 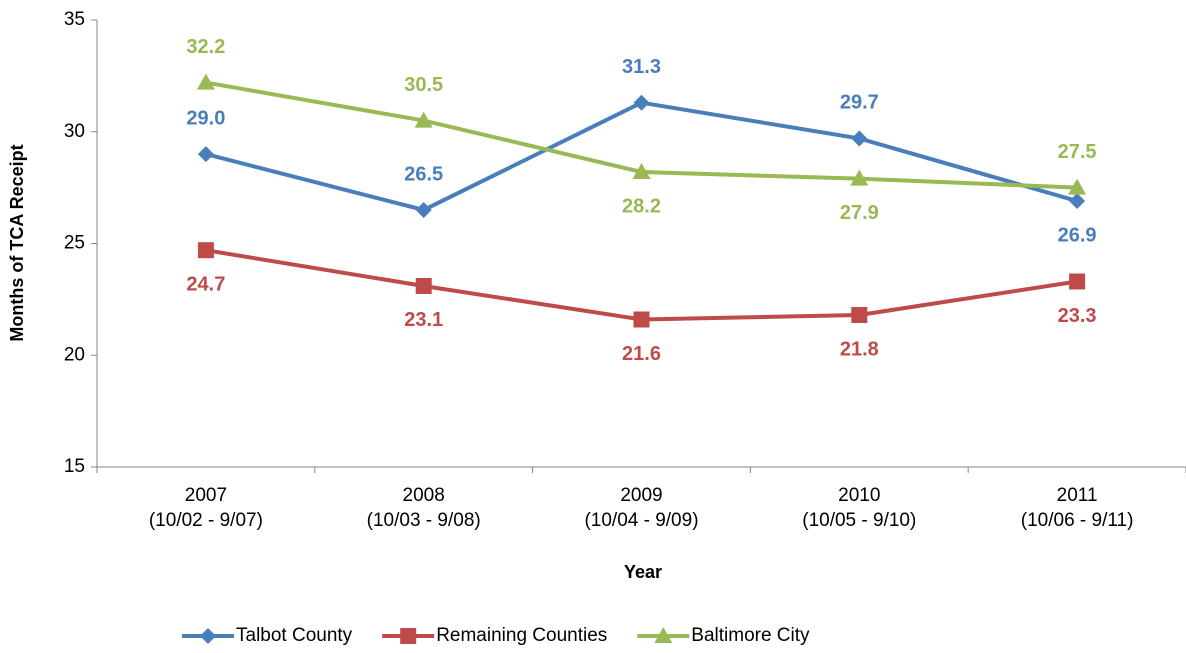 What do you see at coordinates (294, 635) in the screenshot?
I see `legend-label: Talbot County` at bounding box center [294, 635].